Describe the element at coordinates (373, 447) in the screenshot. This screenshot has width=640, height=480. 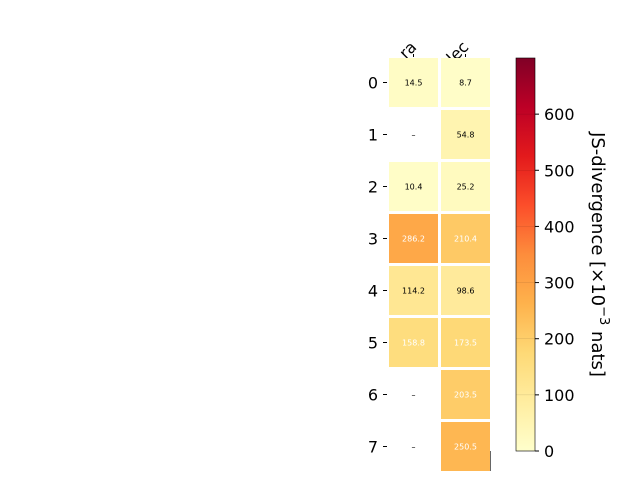
I see `row-label: 7` at that location.